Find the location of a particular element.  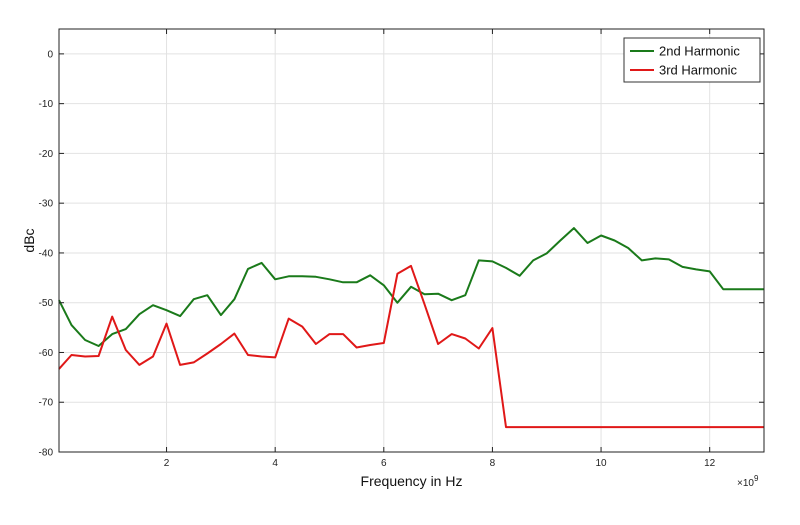

x-tick-label: 12 is located at coordinates (710, 463).